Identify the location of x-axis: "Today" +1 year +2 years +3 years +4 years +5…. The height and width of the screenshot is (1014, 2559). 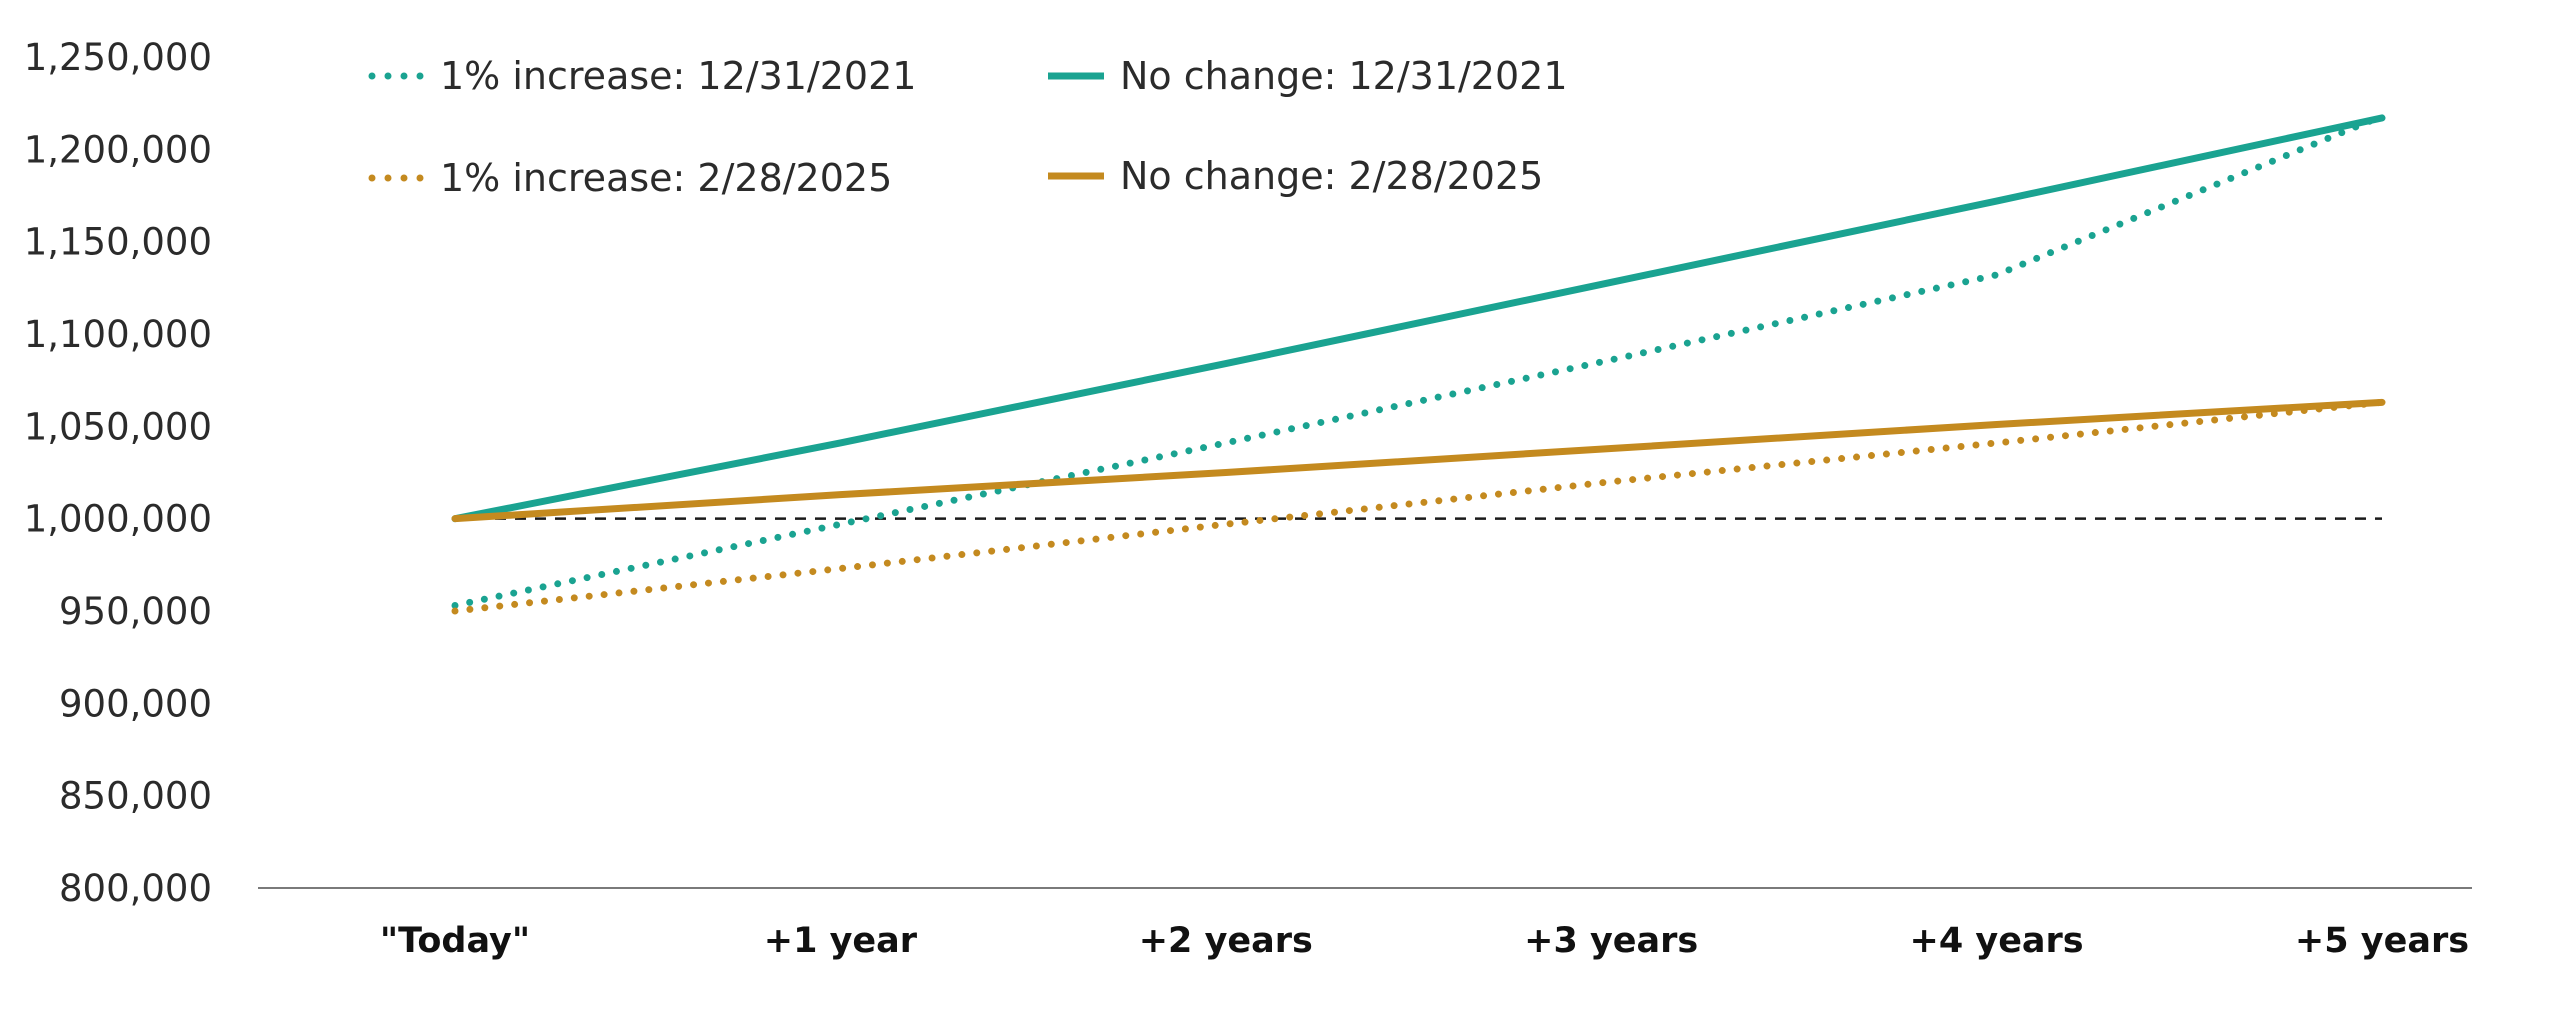
(1365, 924).